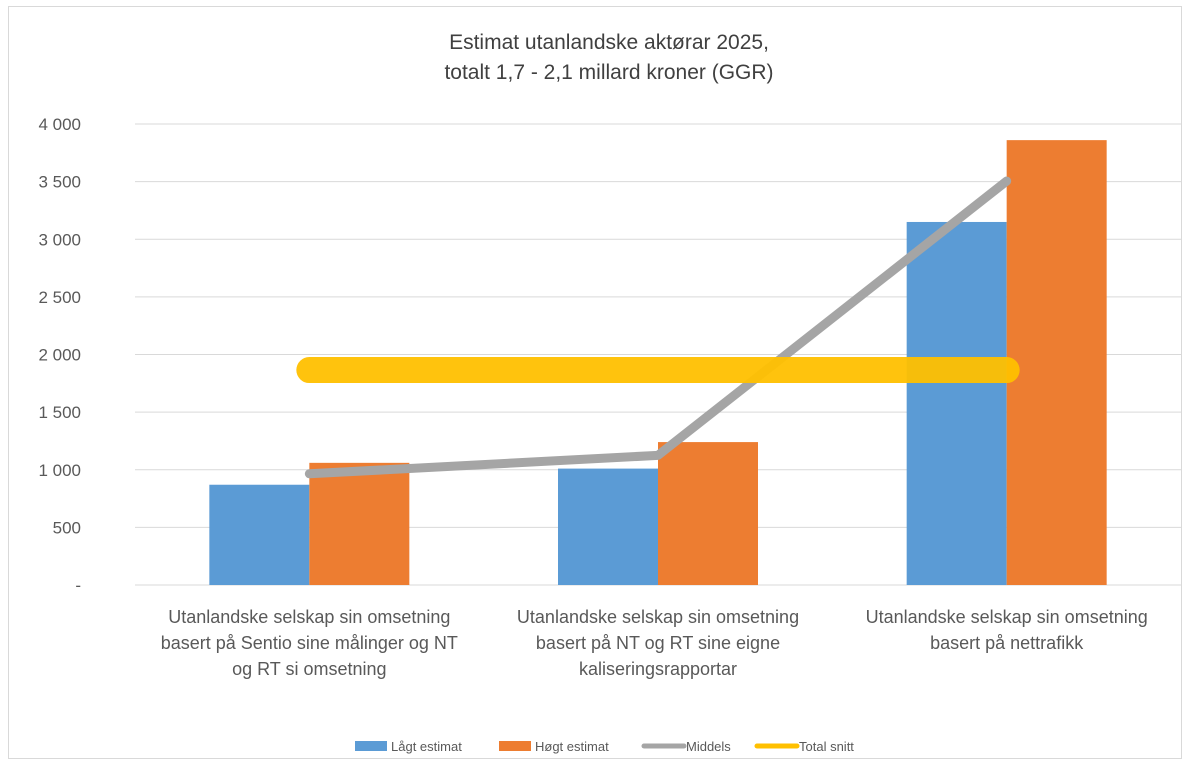 The height and width of the screenshot is (765, 1190). What do you see at coordinates (708, 746) in the screenshot?
I see `legend-label: Middels` at bounding box center [708, 746].